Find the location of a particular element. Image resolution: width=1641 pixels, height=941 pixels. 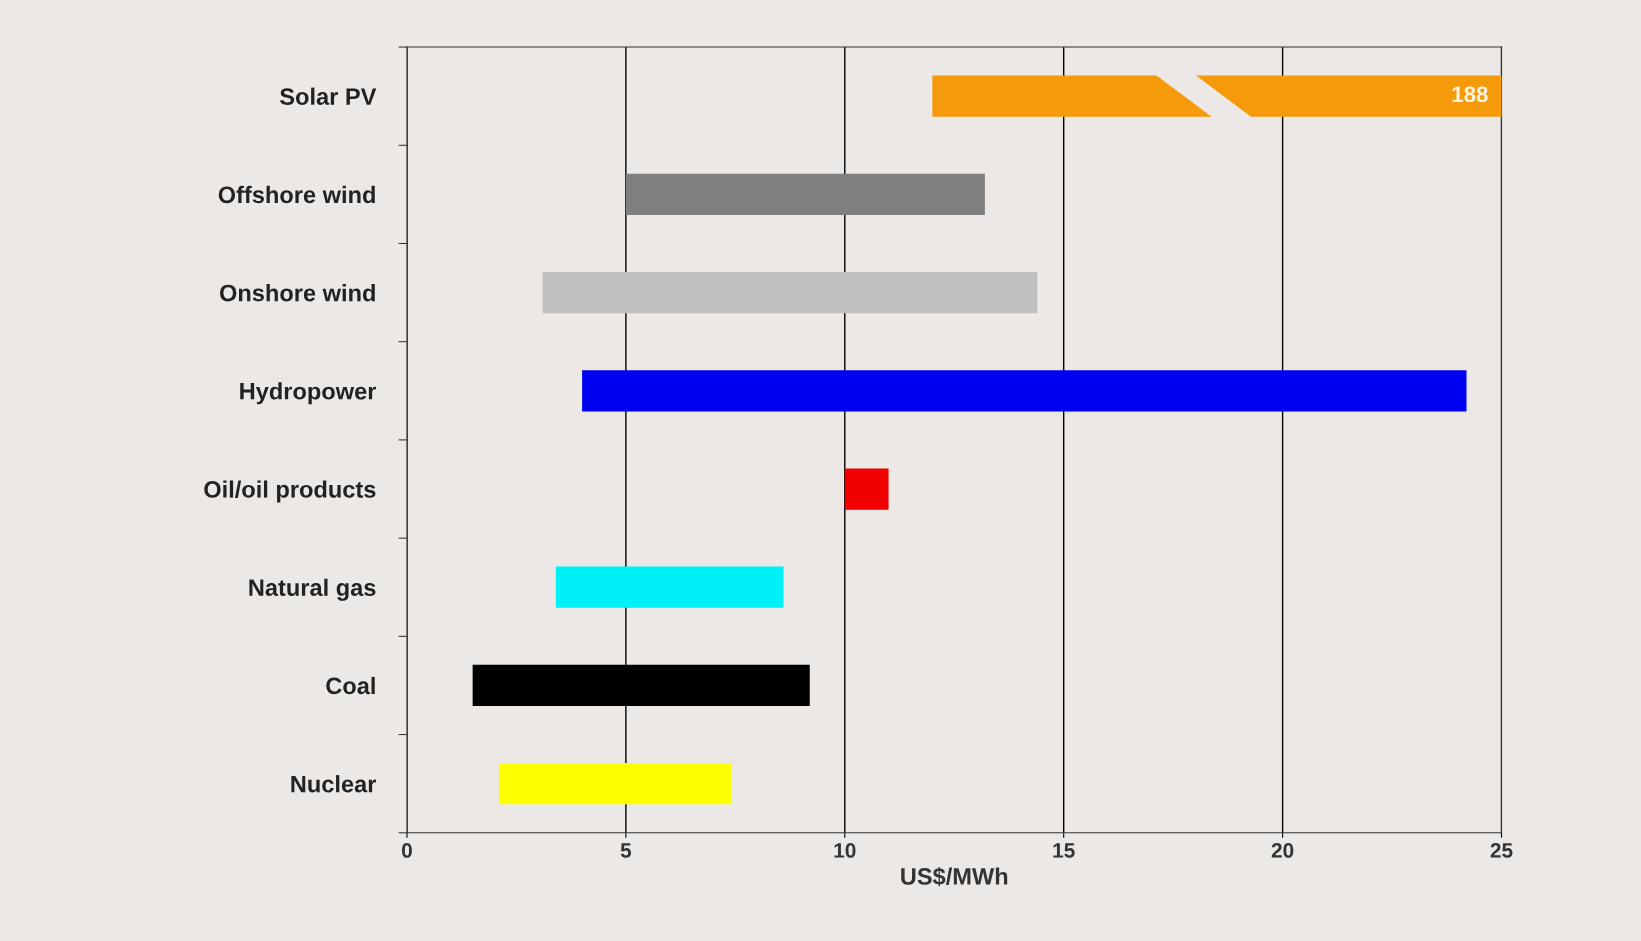

y-tick-label: Coal is located at coordinates (350, 685).